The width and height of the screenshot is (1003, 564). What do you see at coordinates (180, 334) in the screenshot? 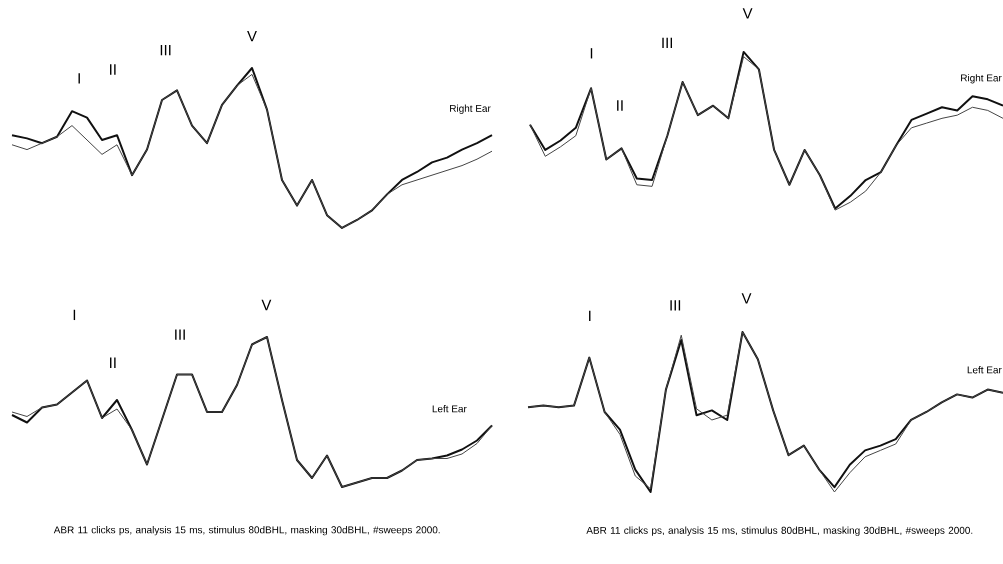
I see `annotation: III` at bounding box center [180, 334].